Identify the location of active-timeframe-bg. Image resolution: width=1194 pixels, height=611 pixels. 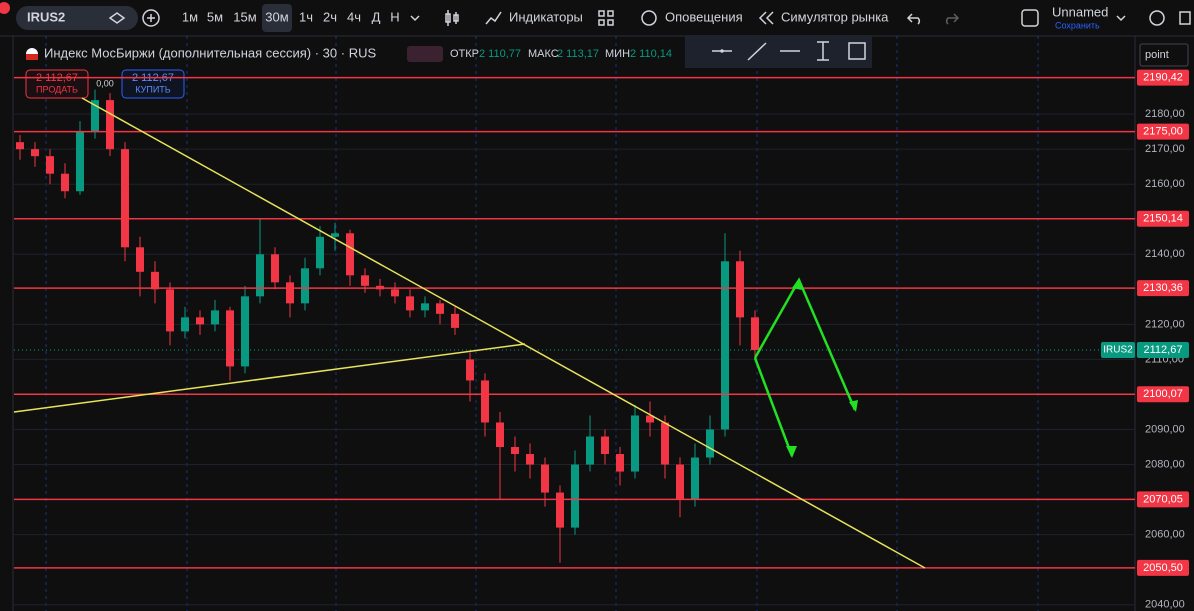
(277, 18).